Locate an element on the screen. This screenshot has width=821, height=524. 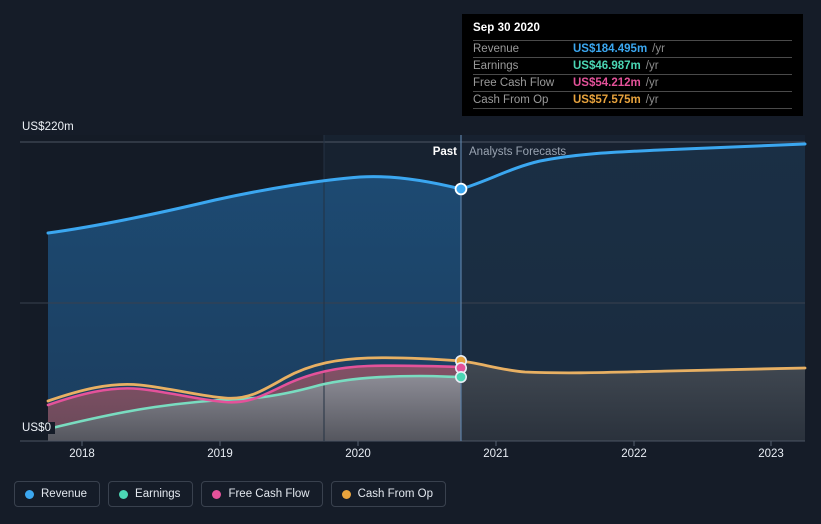
tooltip-date: Sep 30 2020 is located at coordinates (506, 28).